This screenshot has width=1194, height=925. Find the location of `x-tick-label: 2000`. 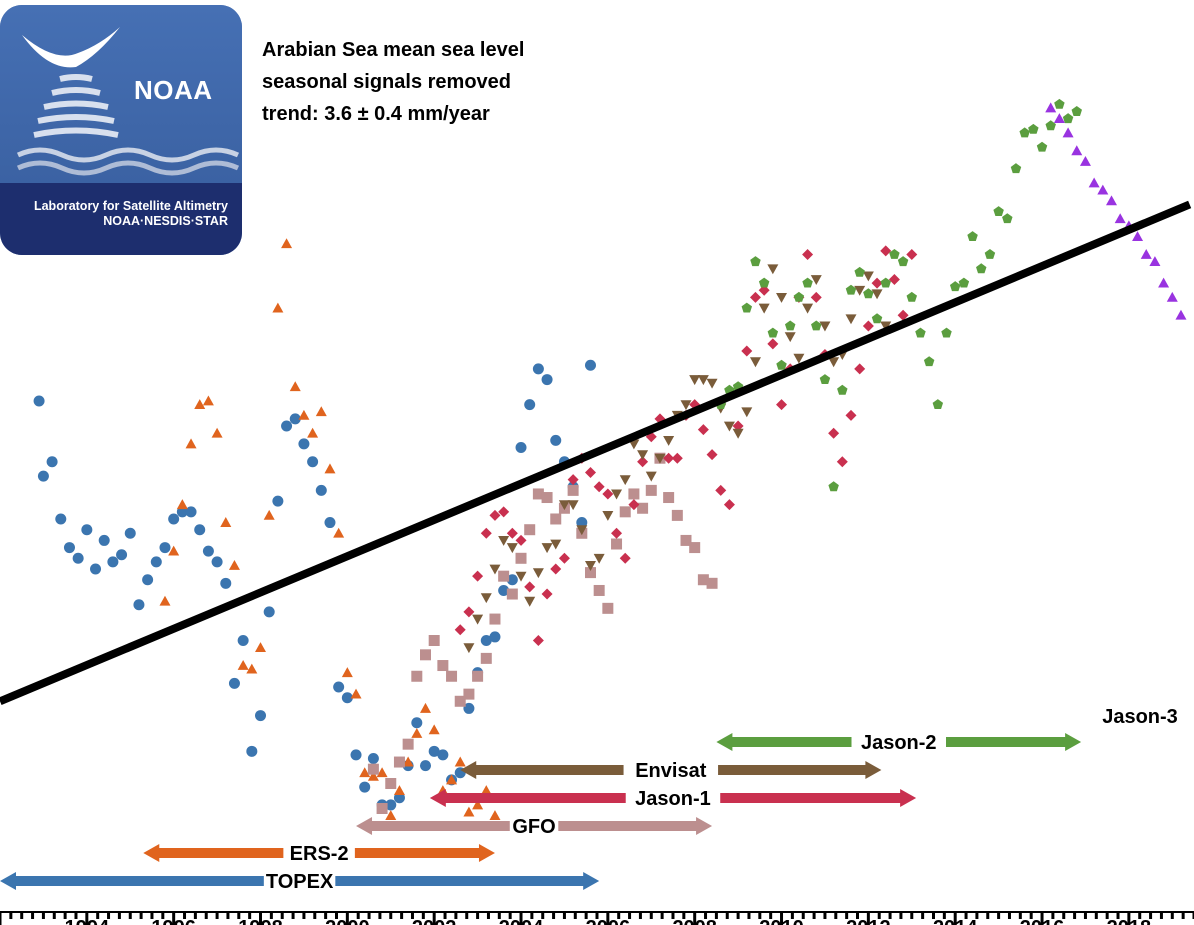

x-tick-label: 2000 is located at coordinates (347, 921).